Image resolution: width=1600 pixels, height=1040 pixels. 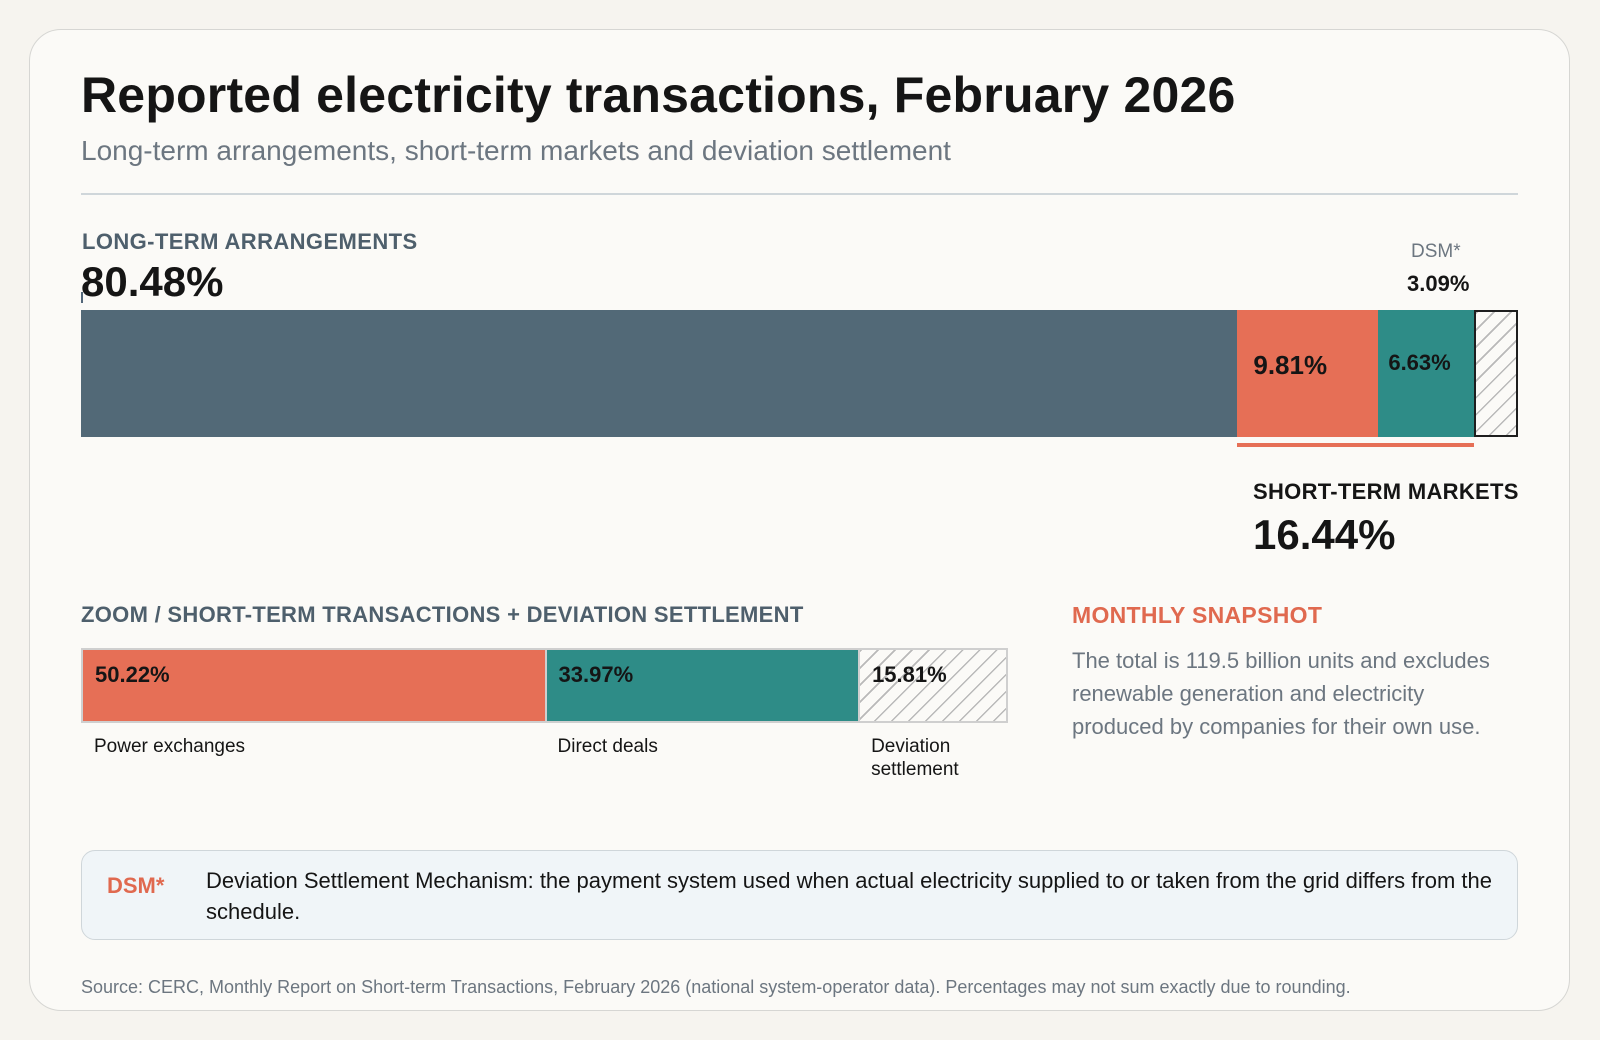 What do you see at coordinates (152, 281) in the screenshot?
I see `long-term-value: 80.48%` at bounding box center [152, 281].